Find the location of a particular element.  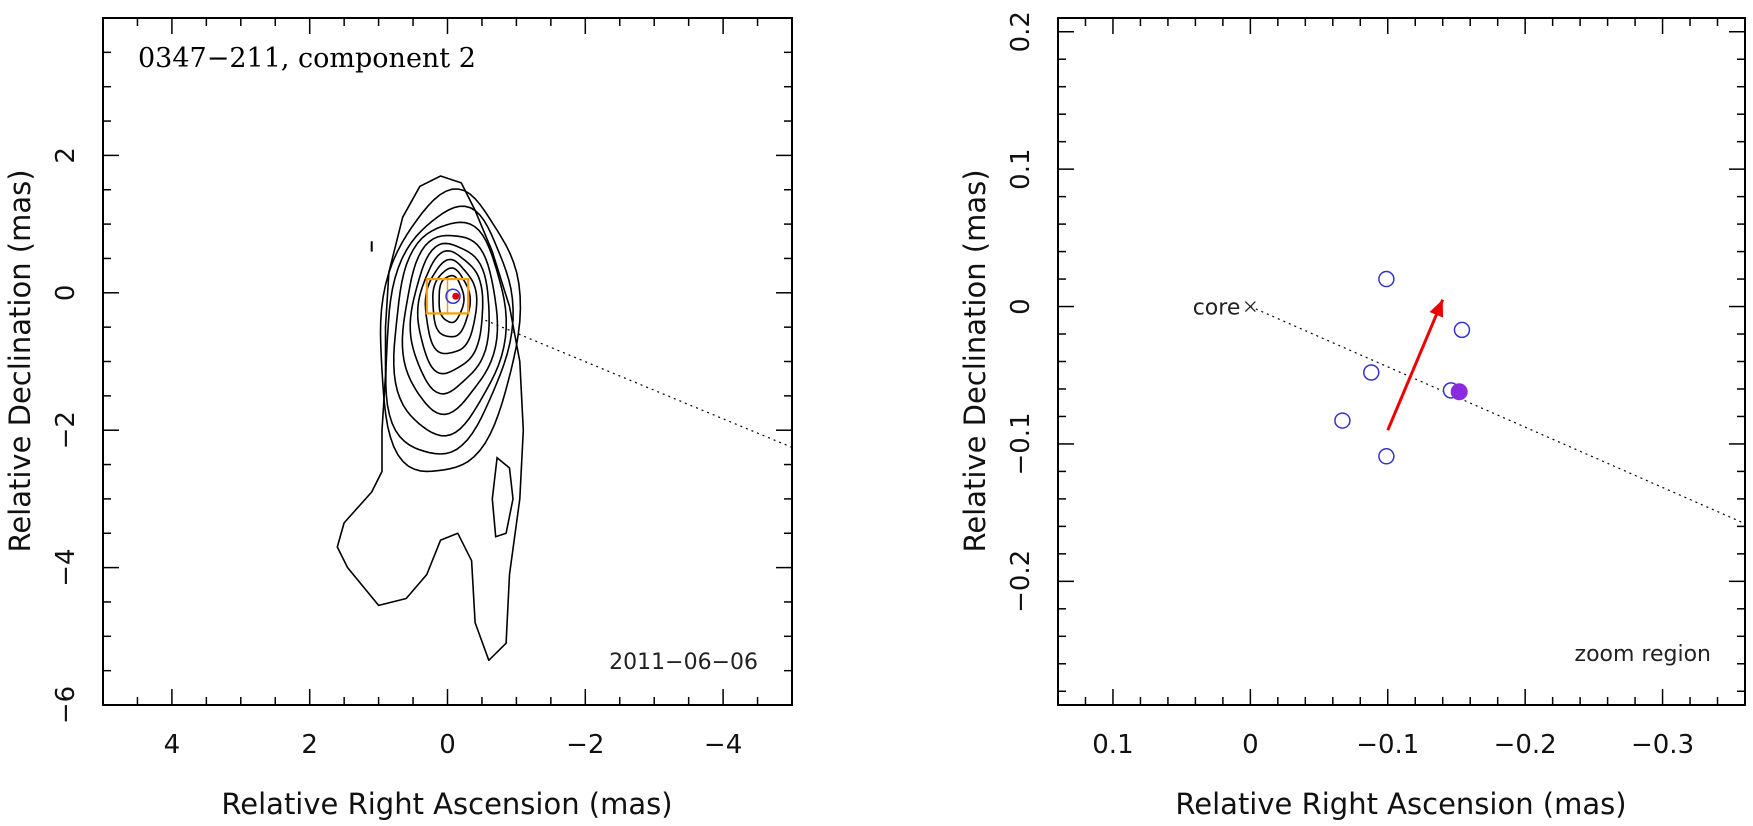

motion-arrow is located at coordinates (1415, 365).